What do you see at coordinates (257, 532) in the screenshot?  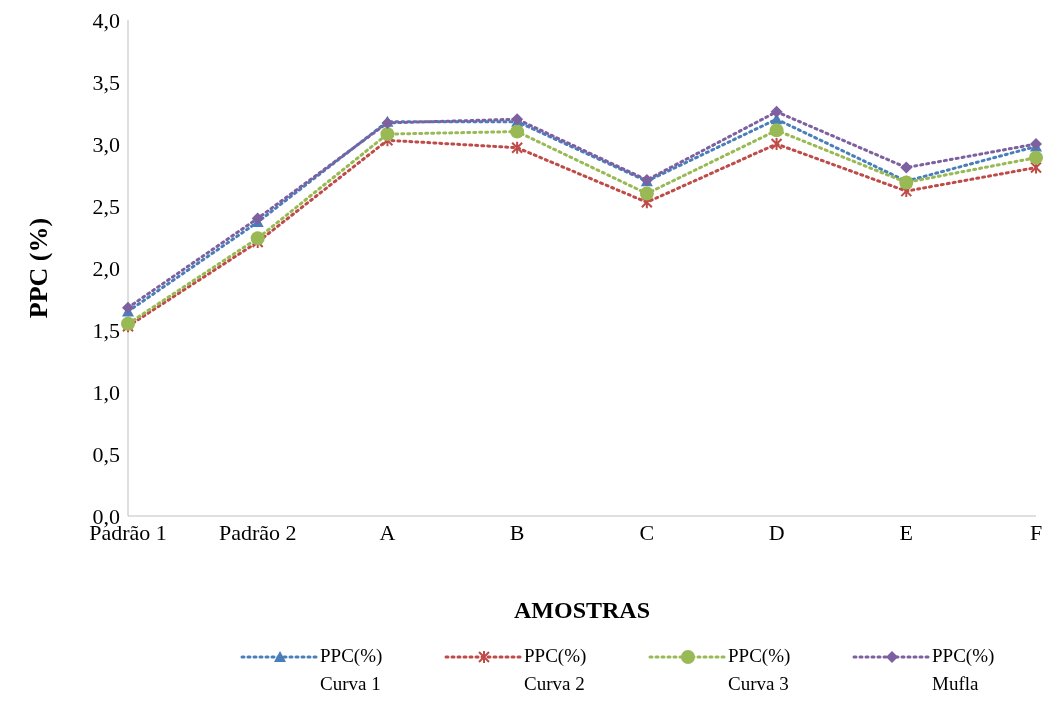 I see `x-tick-label: Padrão 2` at bounding box center [257, 532].